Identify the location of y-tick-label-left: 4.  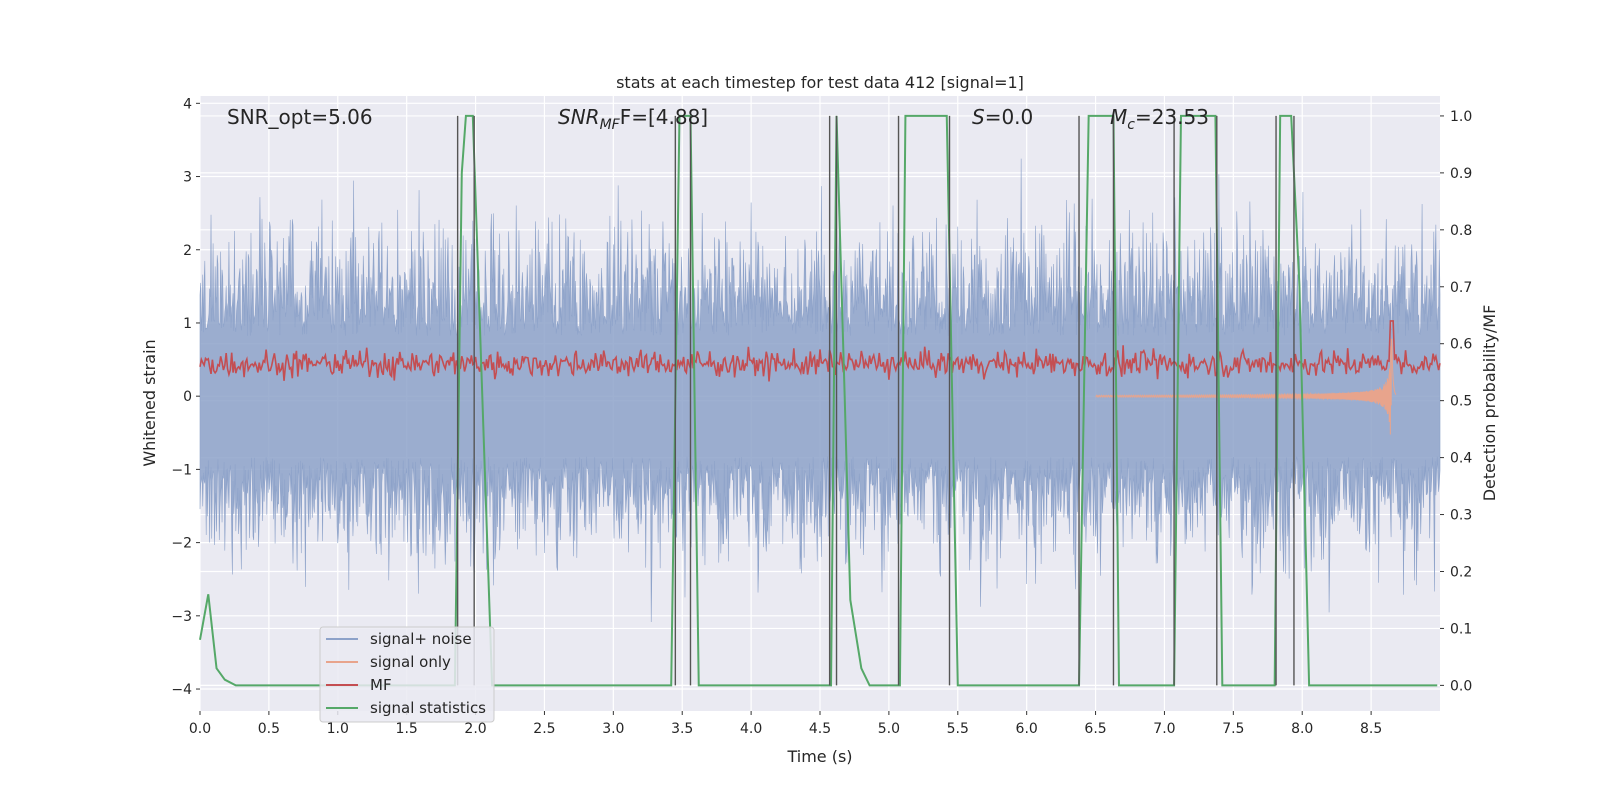
(187, 104).